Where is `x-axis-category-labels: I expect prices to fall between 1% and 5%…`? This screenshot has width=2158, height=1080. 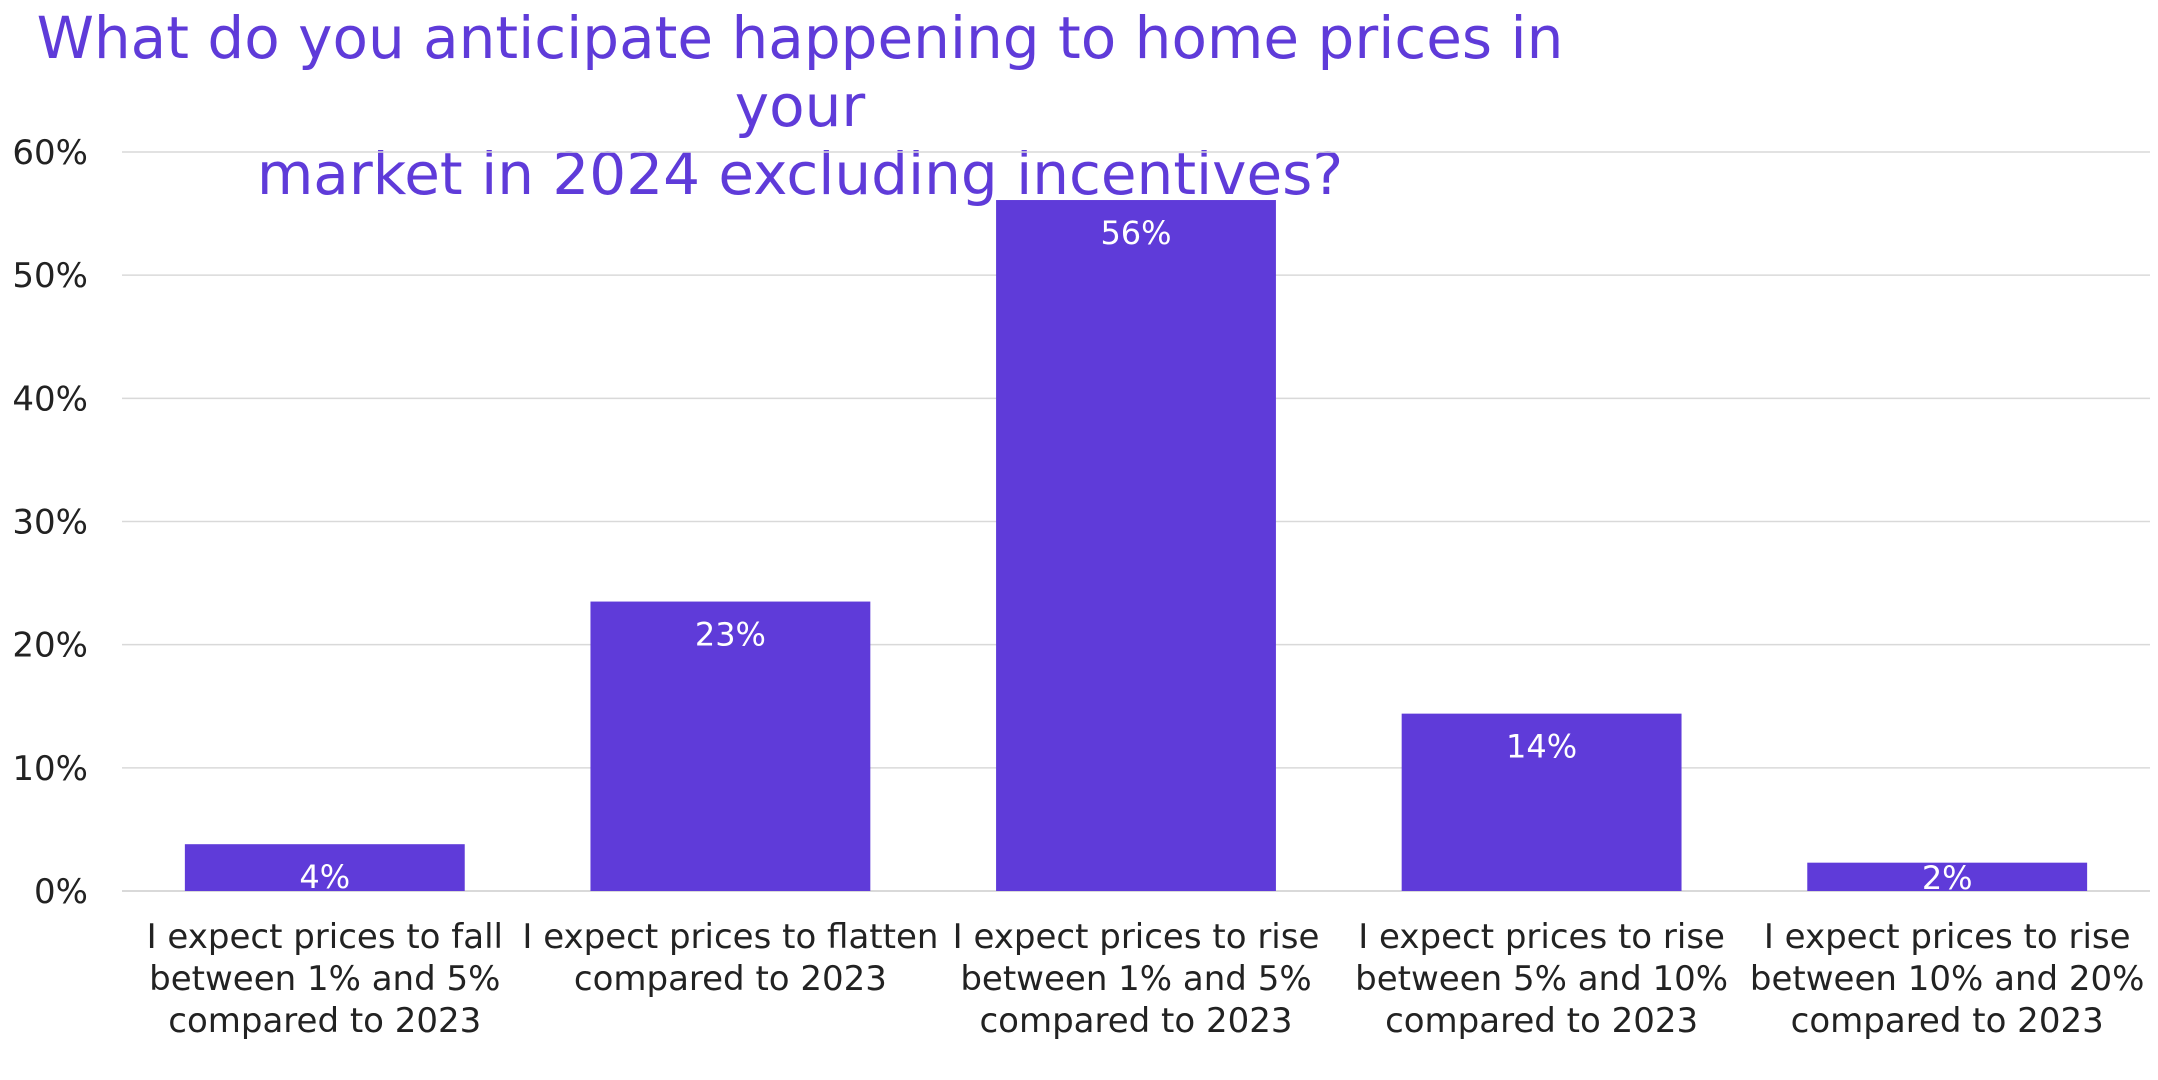 x-axis-category-labels: I expect prices to fall between 1% and 5%… is located at coordinates (1146, 979).